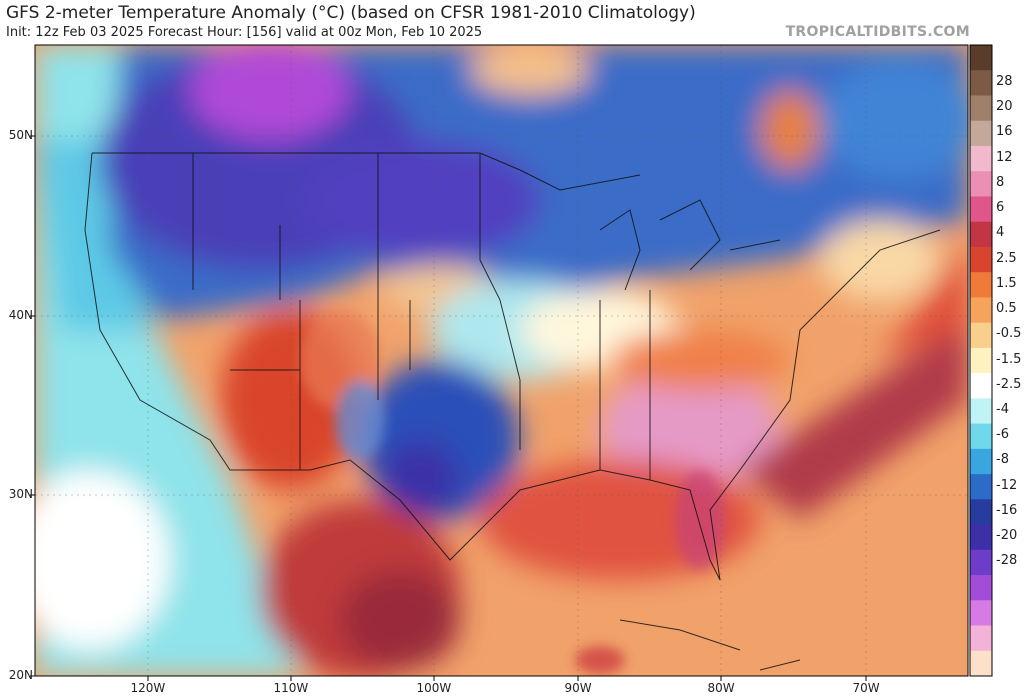 The width and height of the screenshot is (1024, 696). Describe the element at coordinates (877, 32) in the screenshot. I see `watermark: TROPICALTIDBITS.COM` at that location.